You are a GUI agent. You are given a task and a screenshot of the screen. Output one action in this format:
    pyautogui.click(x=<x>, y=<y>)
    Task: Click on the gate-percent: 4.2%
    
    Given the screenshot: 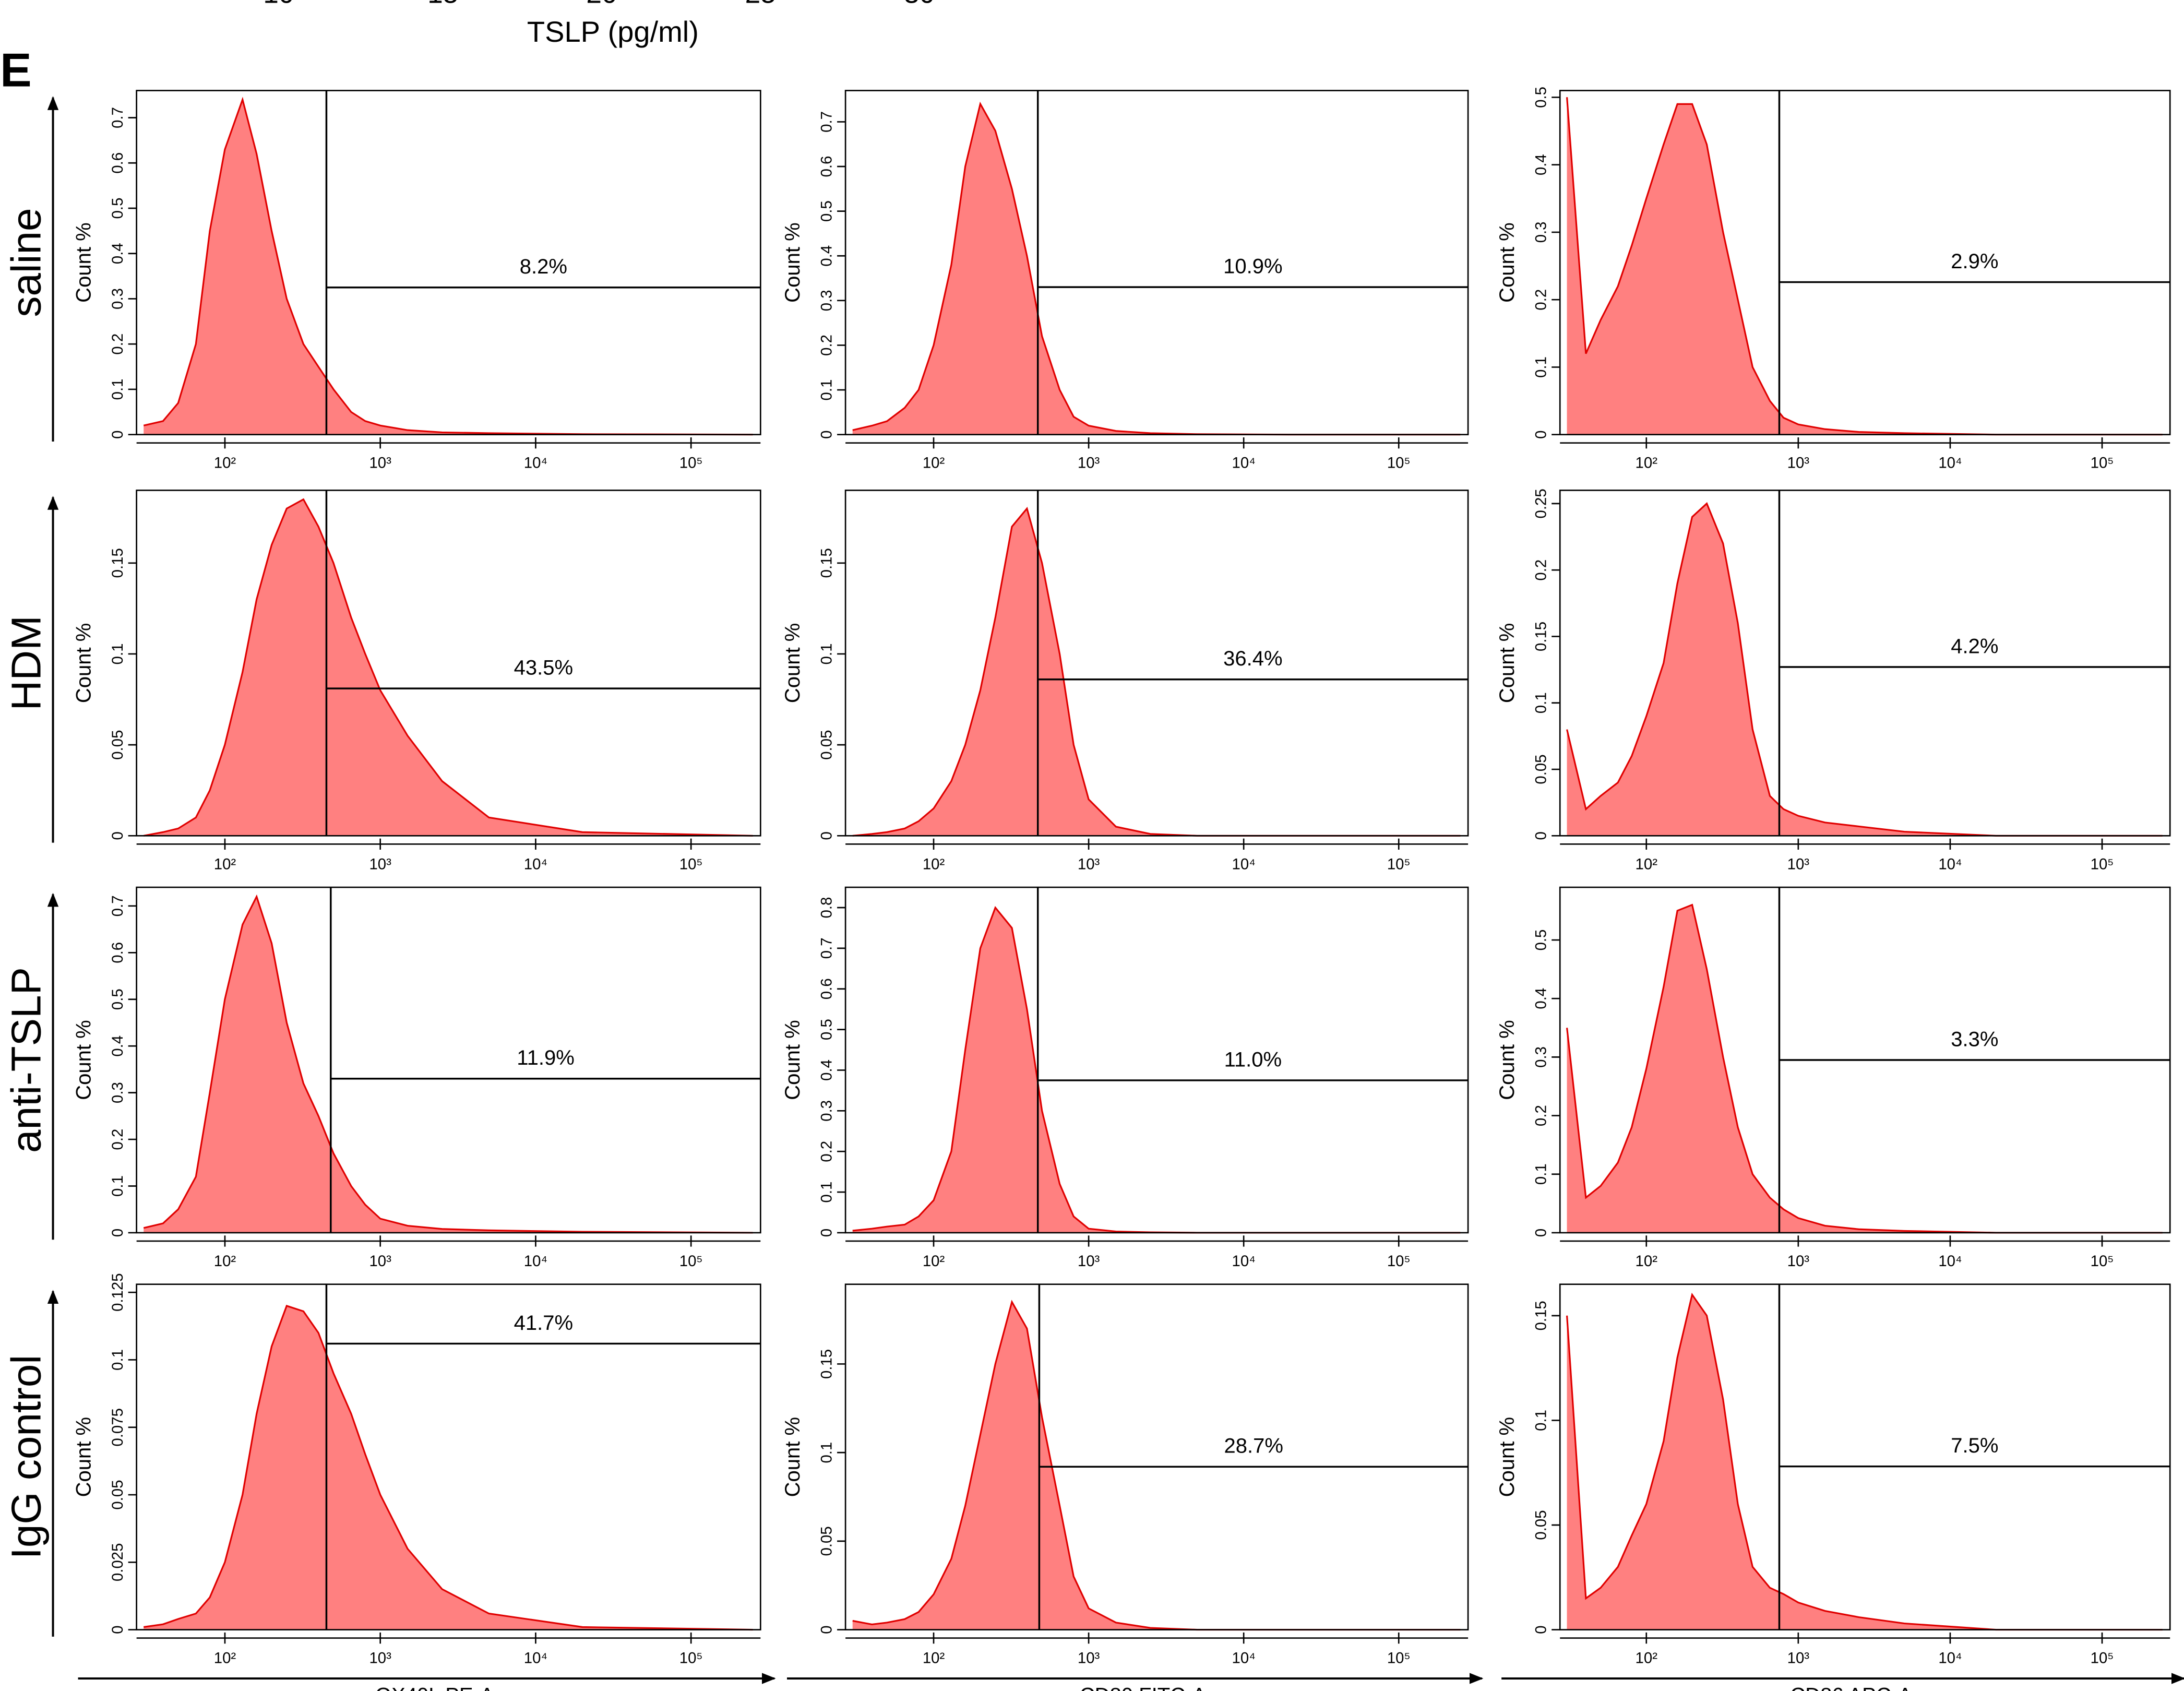 What is the action you would take?
    pyautogui.click(x=1974, y=646)
    